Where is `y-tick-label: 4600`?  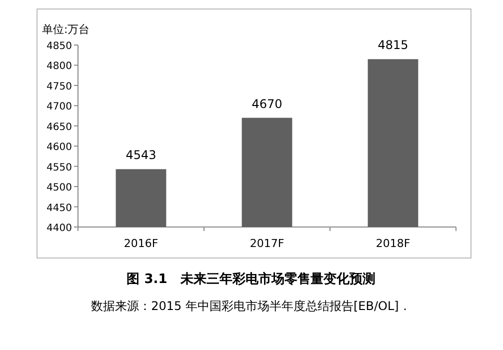 y-tick-label: 4600 is located at coordinates (59, 148).